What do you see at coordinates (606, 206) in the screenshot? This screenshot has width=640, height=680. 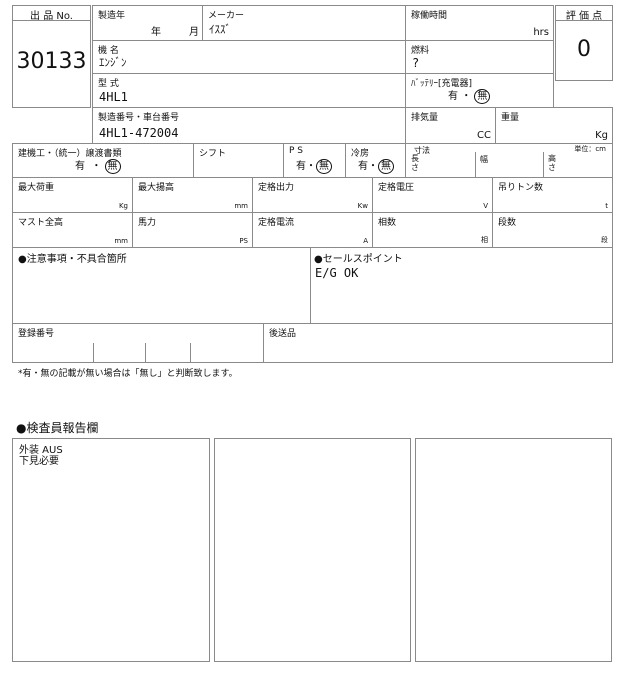 I see `spec-unit: t` at bounding box center [606, 206].